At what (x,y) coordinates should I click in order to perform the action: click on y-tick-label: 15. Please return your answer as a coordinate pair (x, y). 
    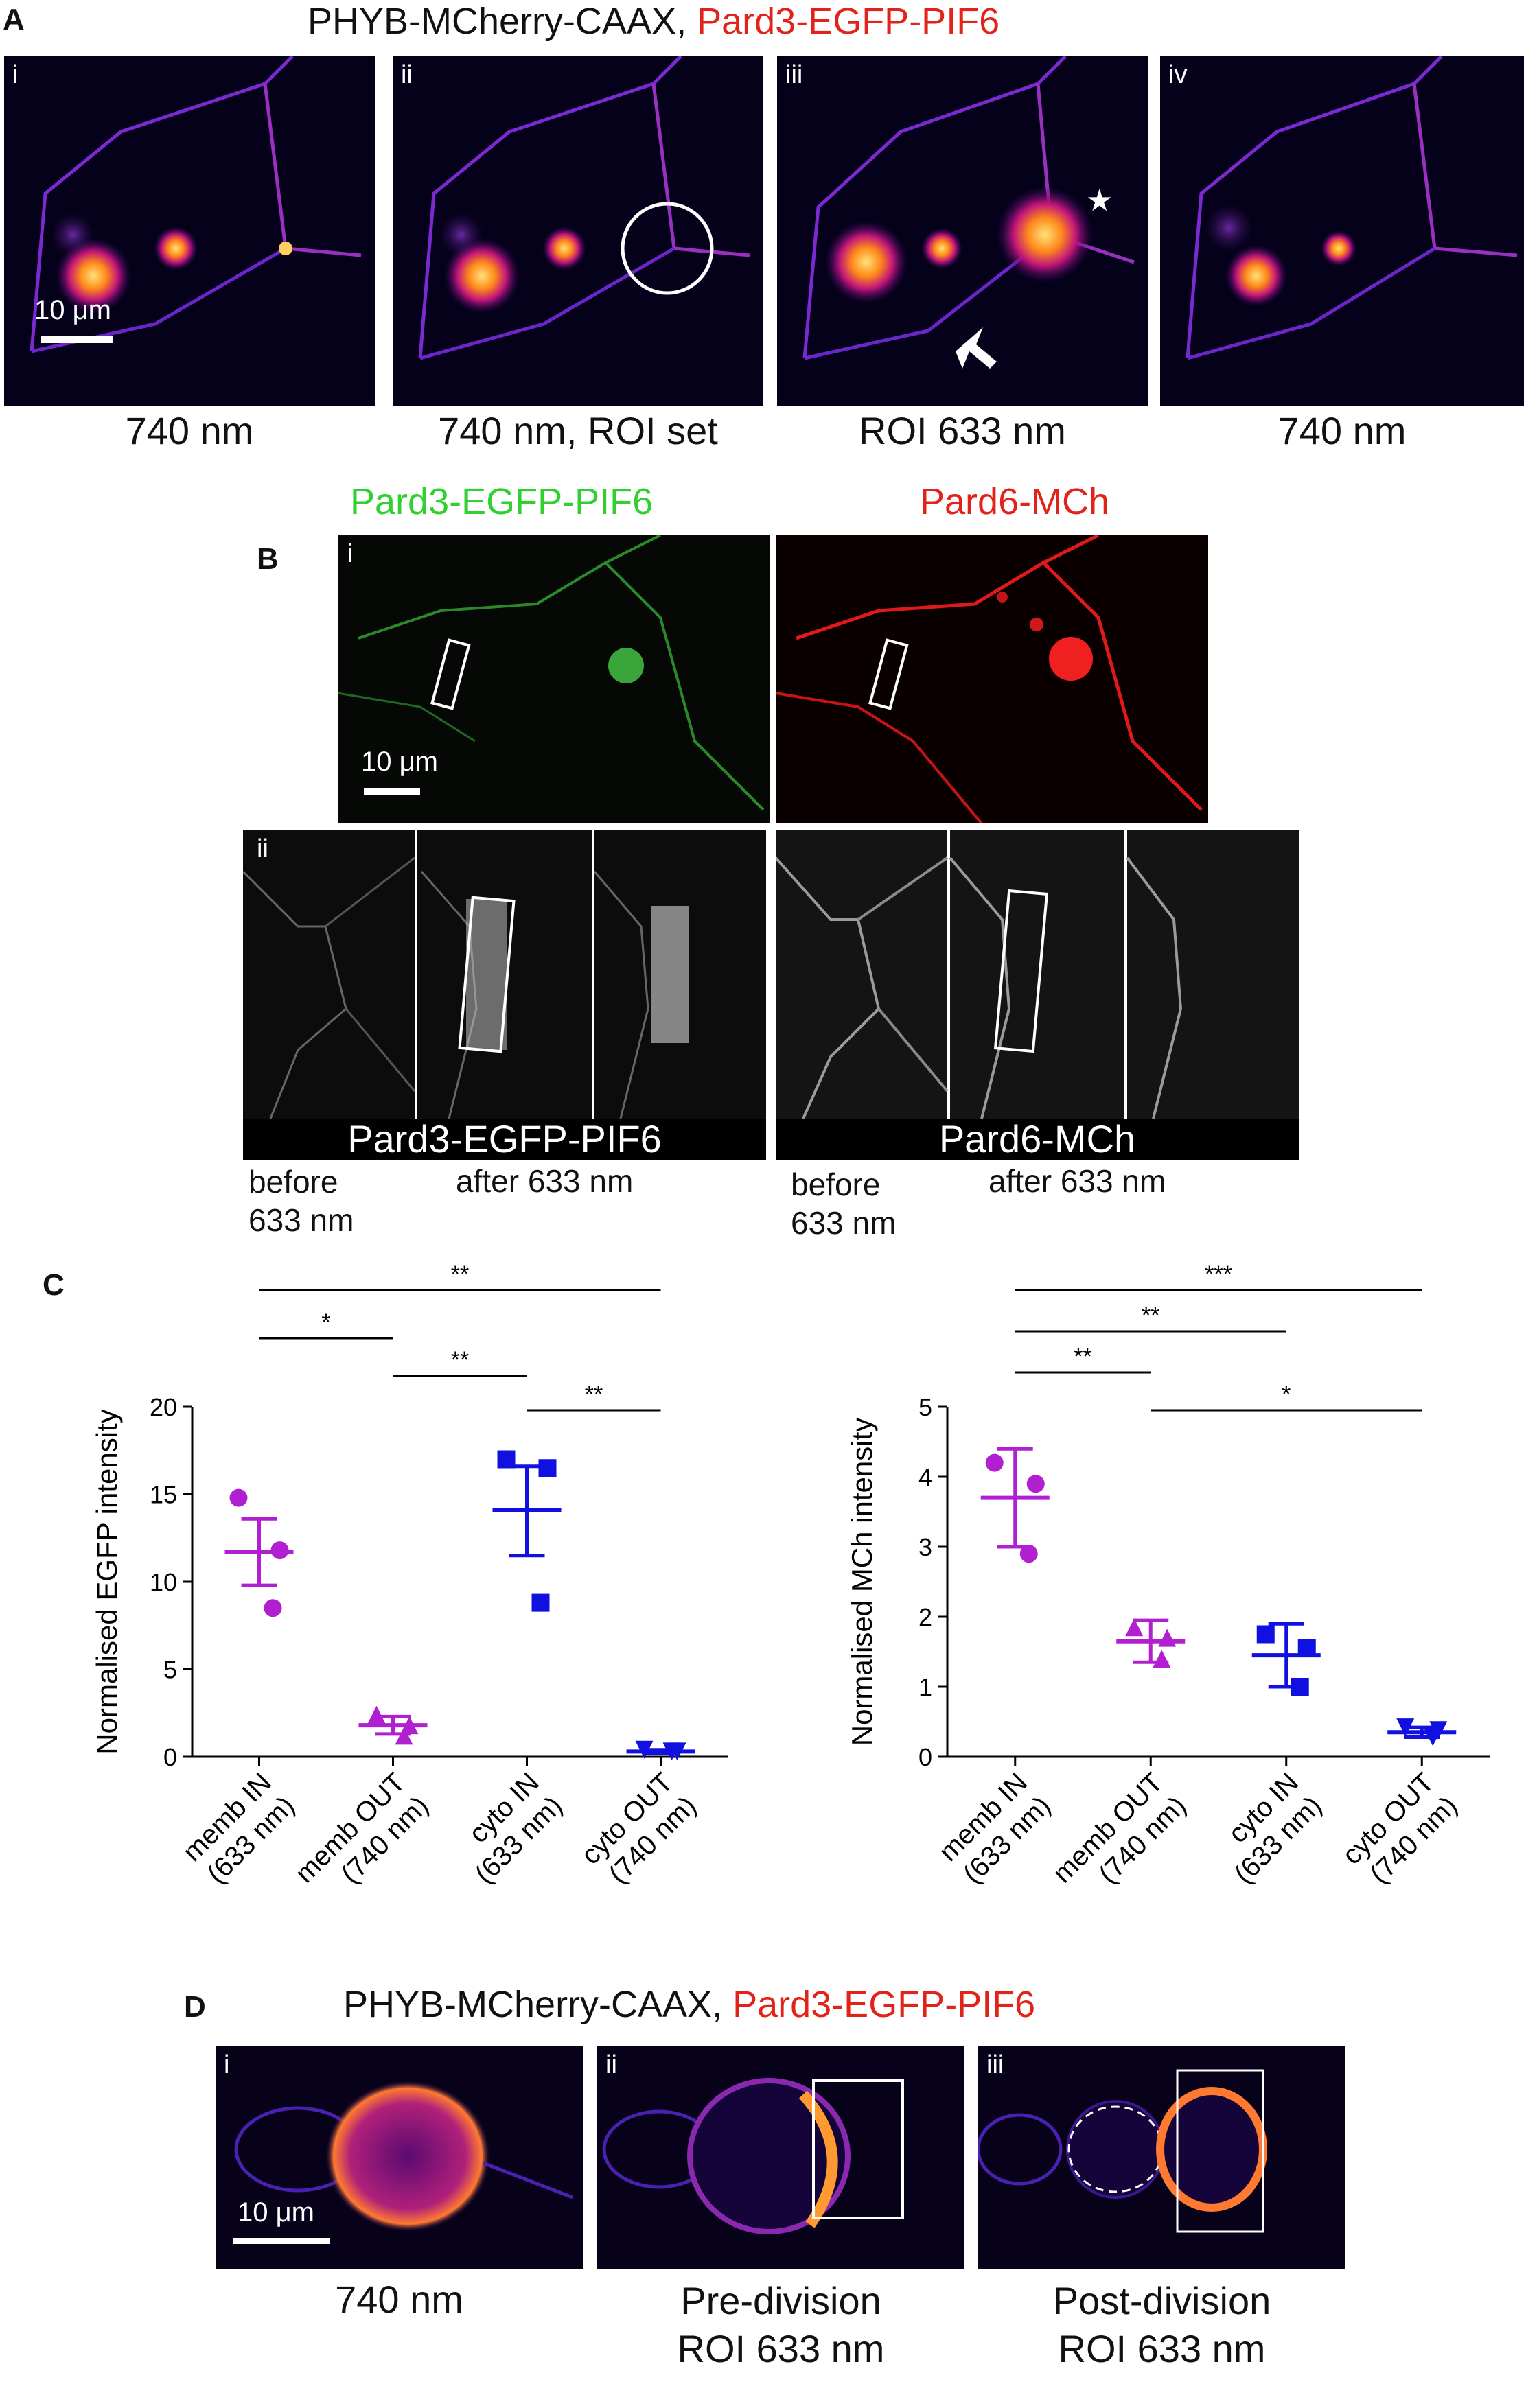
    Looking at the image, I should click on (164, 1495).